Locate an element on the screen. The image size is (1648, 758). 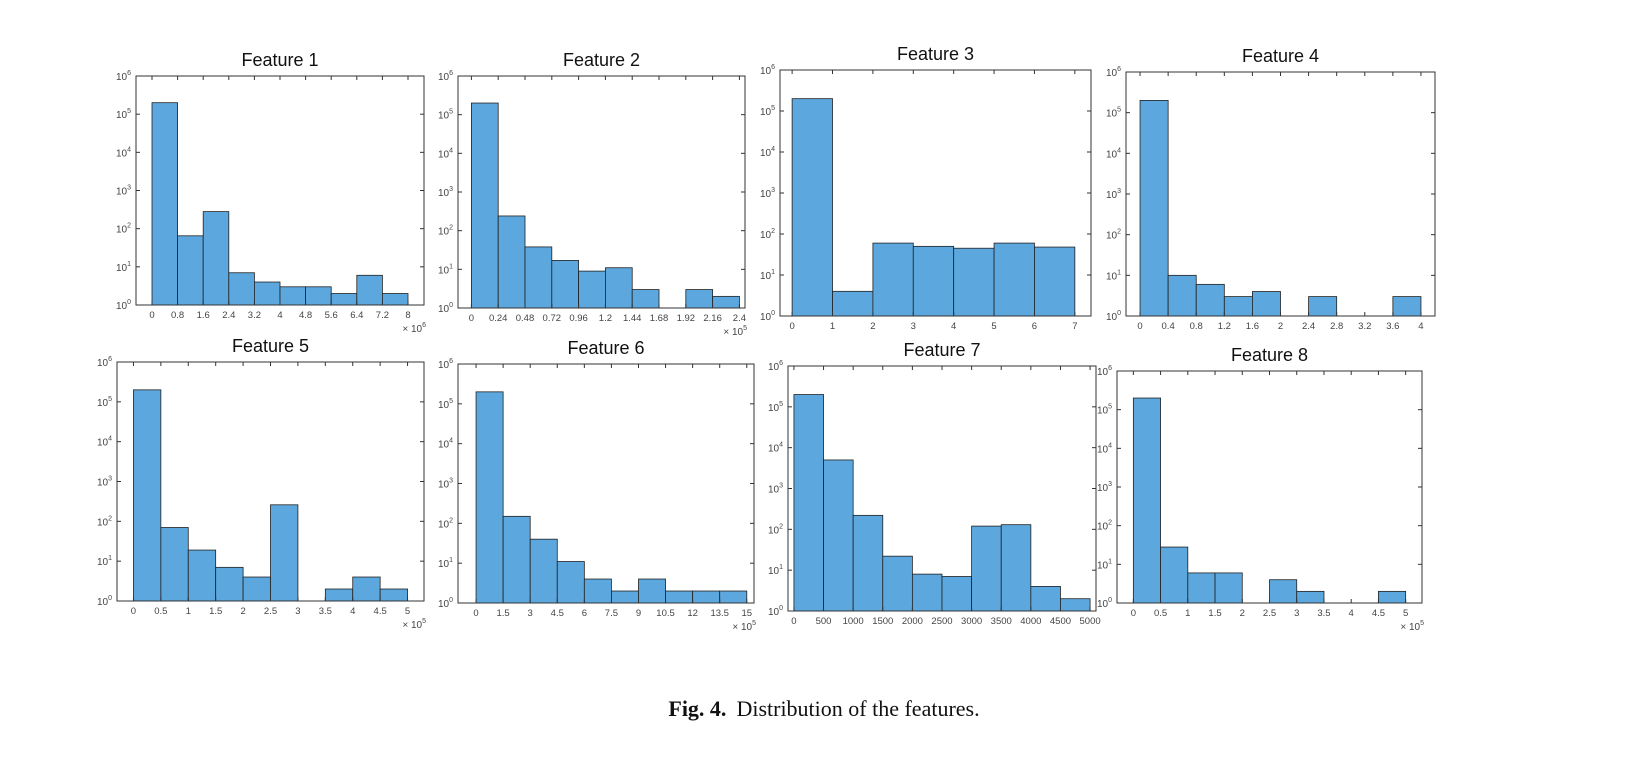
x-tick-label: 6 is located at coordinates (1034, 326).